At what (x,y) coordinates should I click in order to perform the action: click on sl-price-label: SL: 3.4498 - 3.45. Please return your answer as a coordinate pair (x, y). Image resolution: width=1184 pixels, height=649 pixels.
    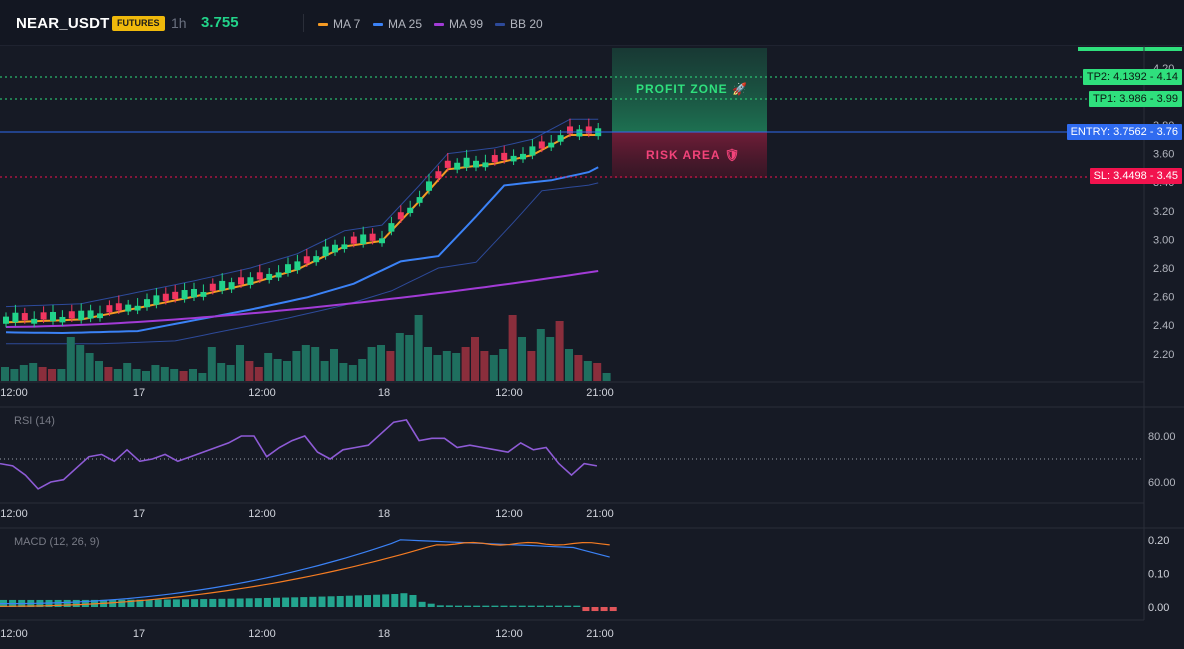
    Looking at the image, I should click on (1135, 176).